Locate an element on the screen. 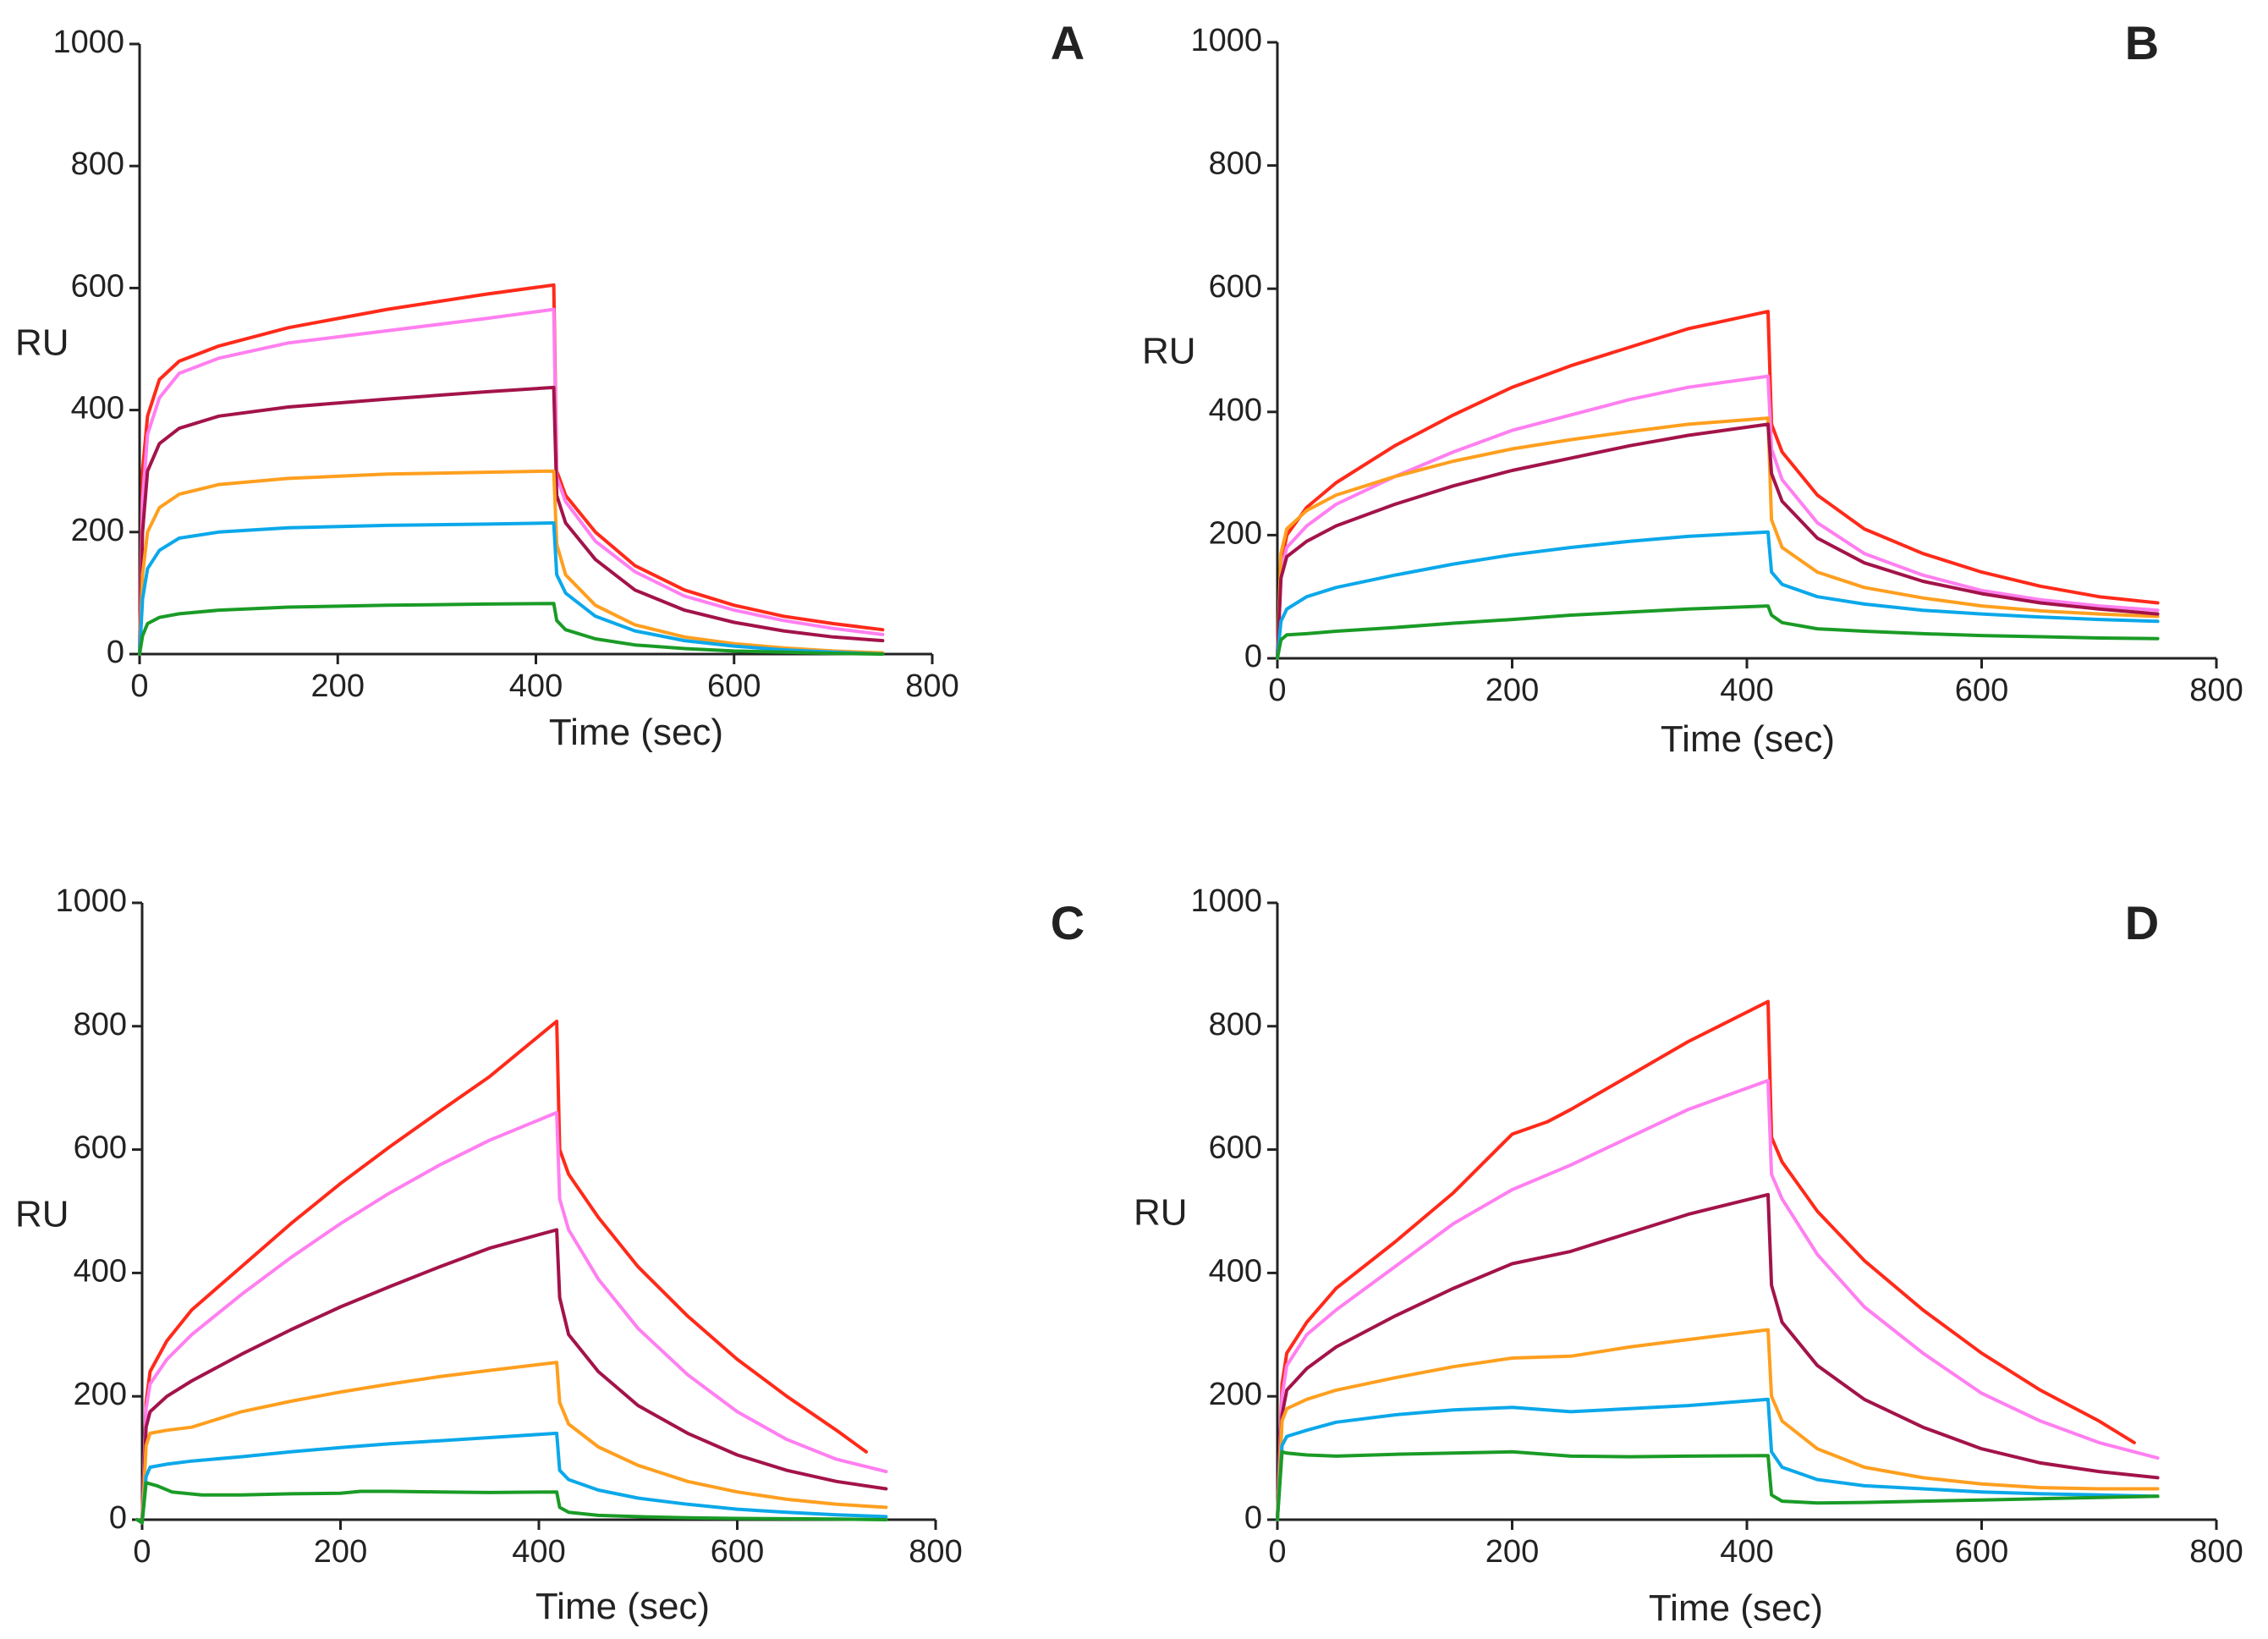 This screenshot has width=2268, height=1639. panel-a-y-tick-label: 400 is located at coordinates (97, 408).